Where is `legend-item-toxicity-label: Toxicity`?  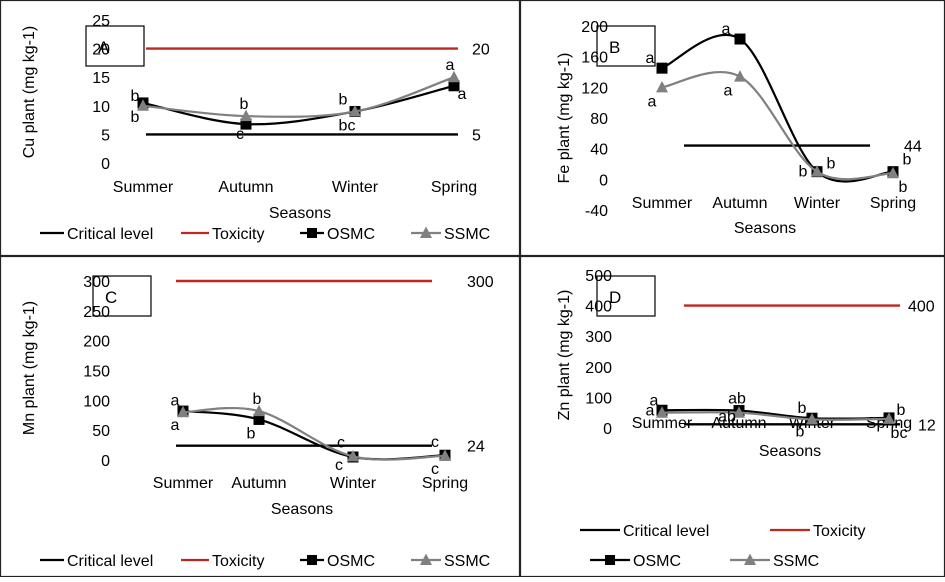
legend-item-toxicity-label: Toxicity is located at coordinates (839, 531).